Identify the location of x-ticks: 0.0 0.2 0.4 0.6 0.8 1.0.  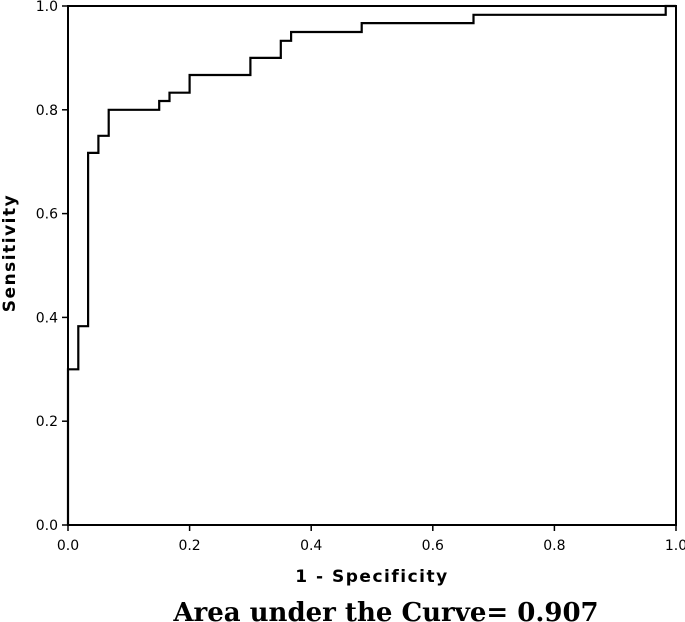
(371, 539).